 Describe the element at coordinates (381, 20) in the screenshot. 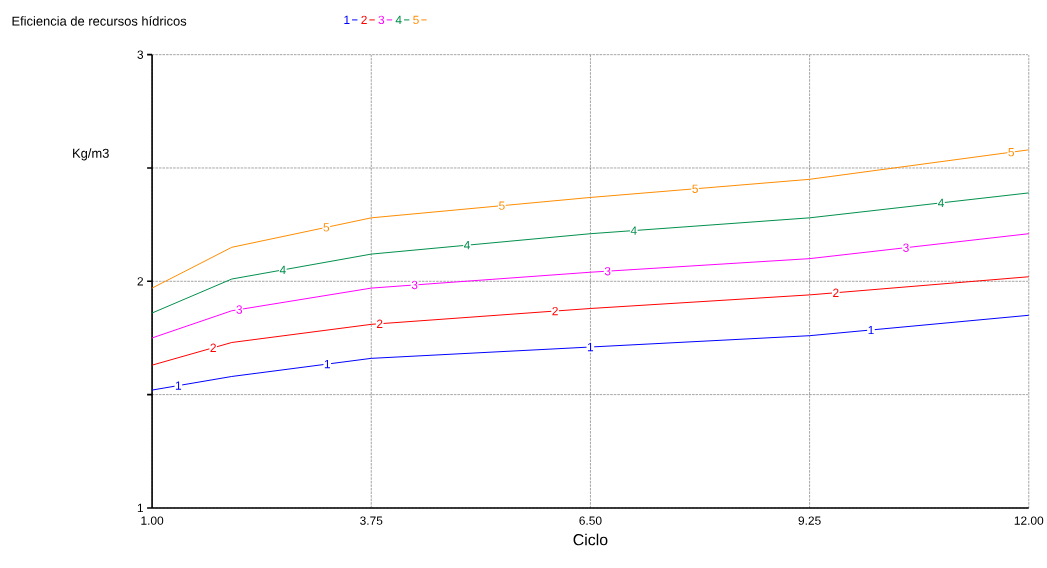

I see `legend-label: 3` at that location.